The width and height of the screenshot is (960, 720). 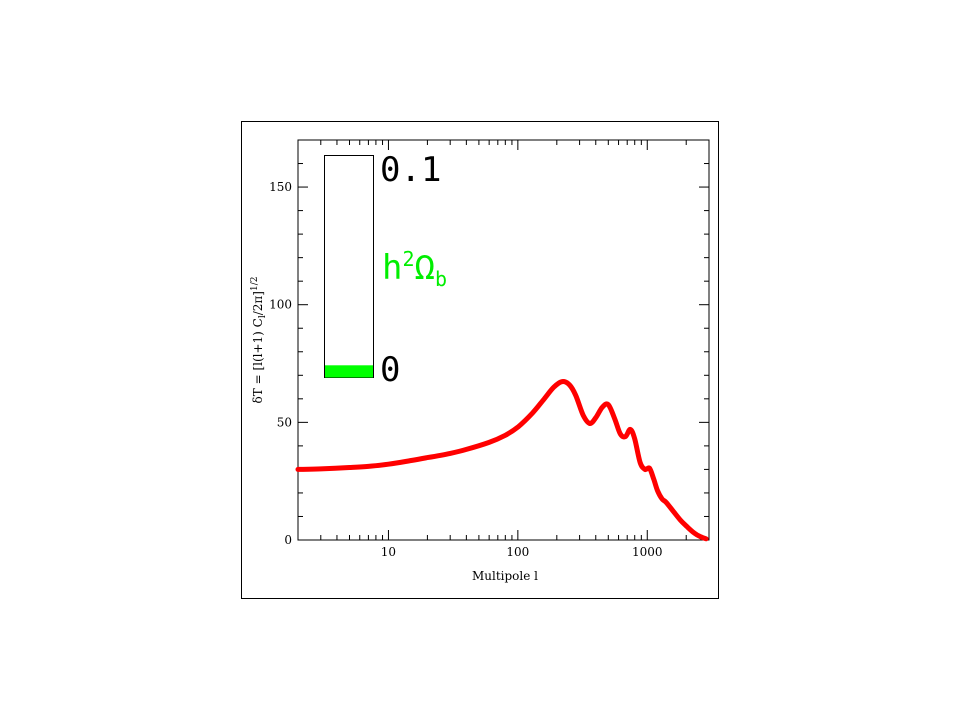 I want to click on series-line, so click(x=502, y=460).